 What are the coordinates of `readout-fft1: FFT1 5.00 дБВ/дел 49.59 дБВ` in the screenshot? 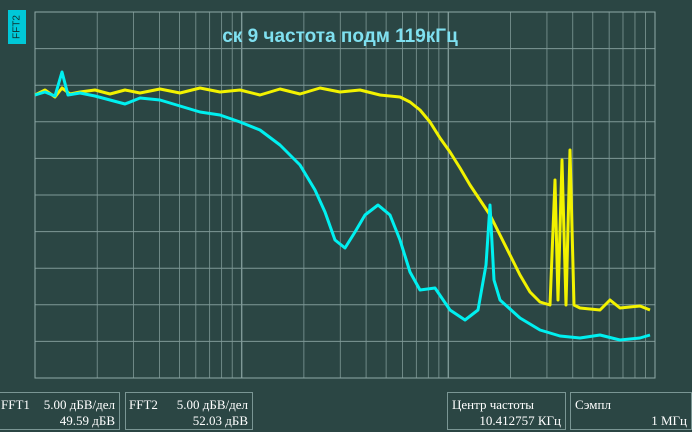 It's located at (60, 411).